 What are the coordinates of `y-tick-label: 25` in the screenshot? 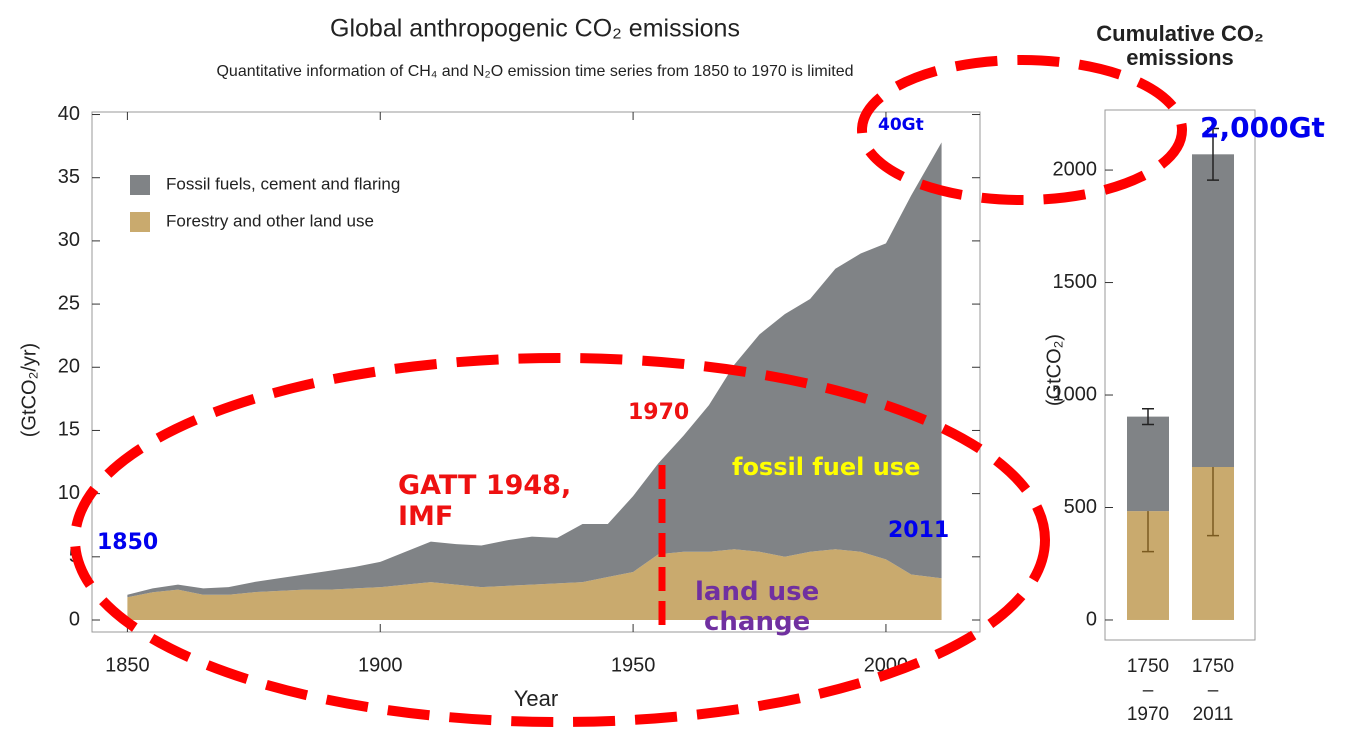 It's located at (69, 303).